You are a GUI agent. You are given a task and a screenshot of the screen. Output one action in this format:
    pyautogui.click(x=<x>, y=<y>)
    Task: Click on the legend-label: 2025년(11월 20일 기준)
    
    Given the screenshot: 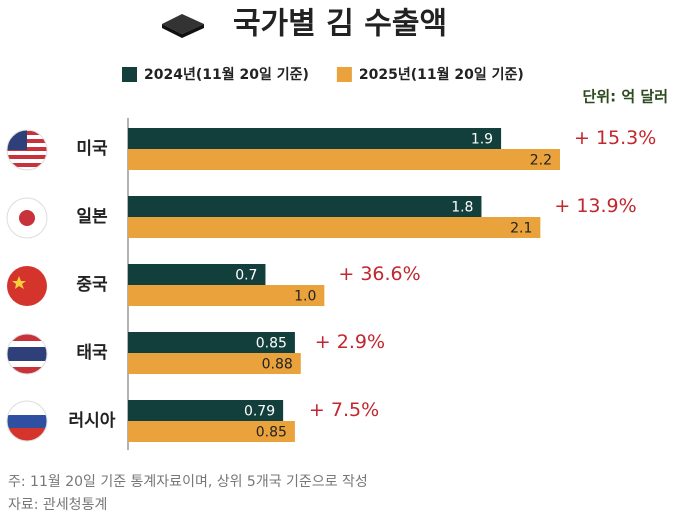 What is the action you would take?
    pyautogui.click(x=441, y=74)
    